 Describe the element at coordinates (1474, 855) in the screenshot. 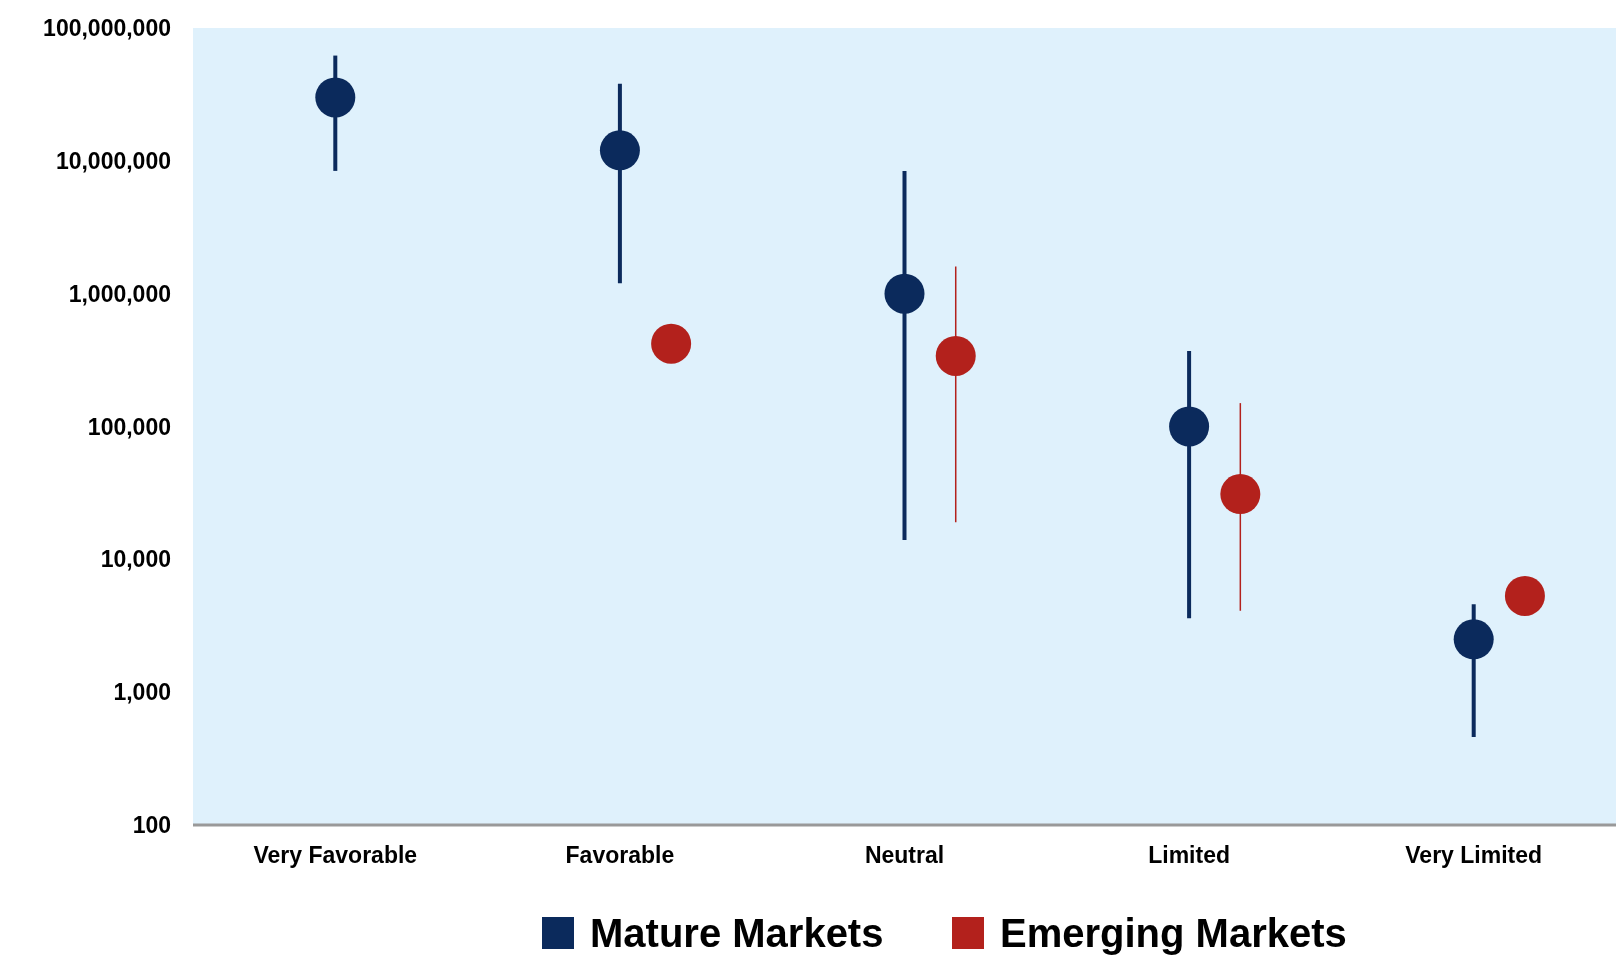

I see `x-tick-label: Very Limited` at that location.